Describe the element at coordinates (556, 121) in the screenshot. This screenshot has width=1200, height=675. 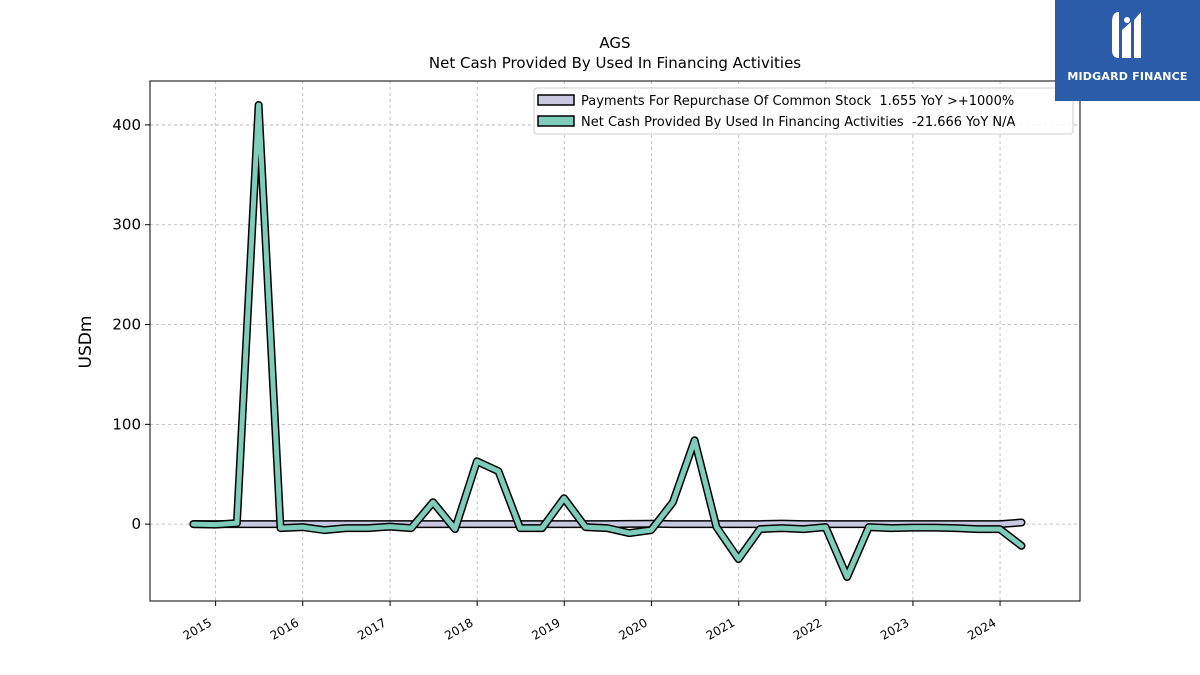
I see `legend-swatch-financing` at that location.